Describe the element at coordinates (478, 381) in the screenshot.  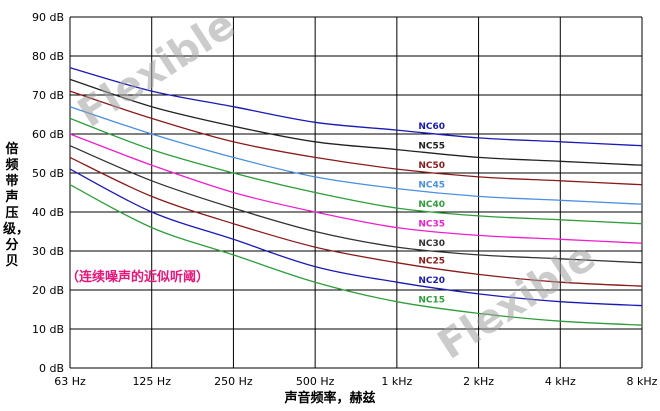
I see `x-tick-label: 2 kHz` at that location.